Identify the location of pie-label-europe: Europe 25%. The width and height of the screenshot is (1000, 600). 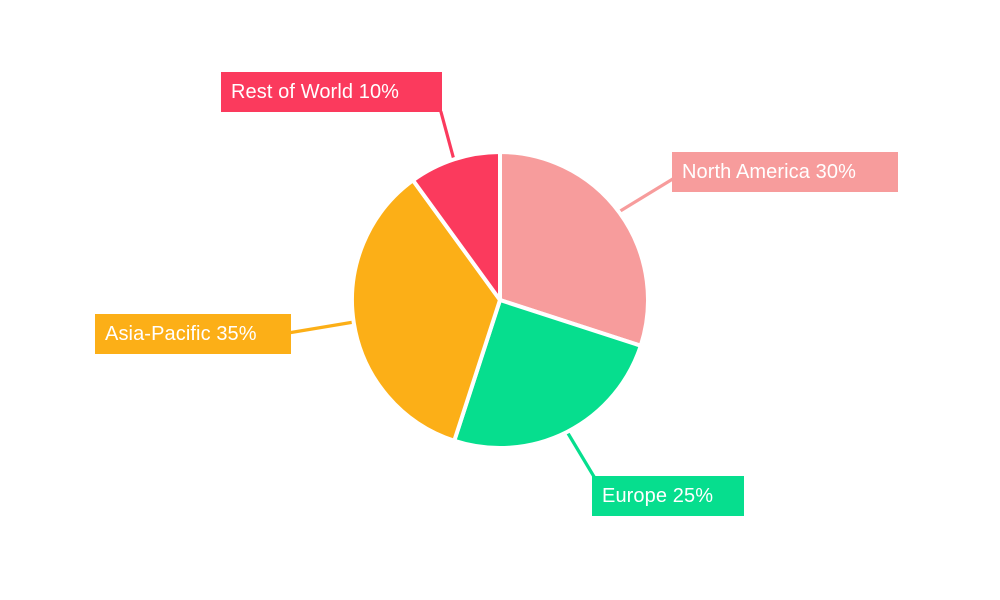
(668, 496).